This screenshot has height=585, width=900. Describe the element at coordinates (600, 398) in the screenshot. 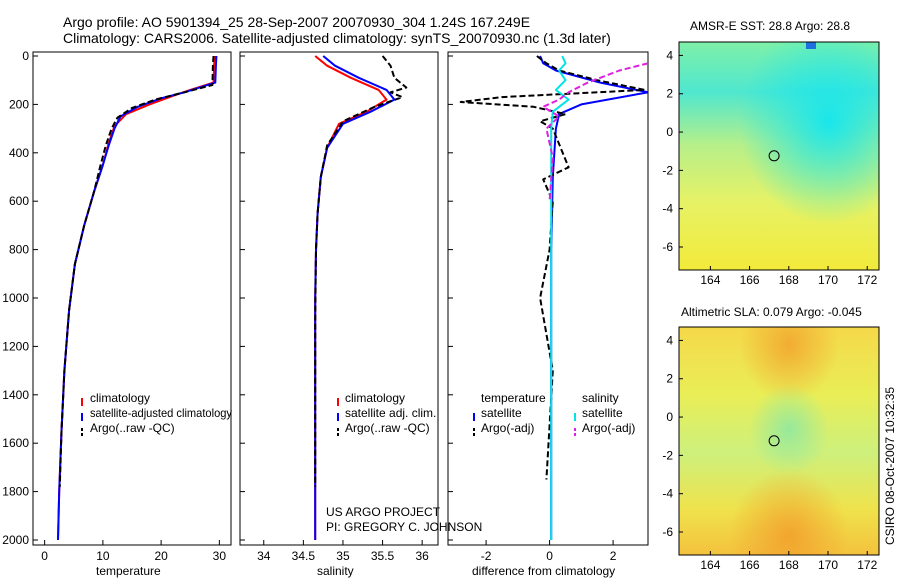

I see `legend-heading-salinity: salinity` at that location.